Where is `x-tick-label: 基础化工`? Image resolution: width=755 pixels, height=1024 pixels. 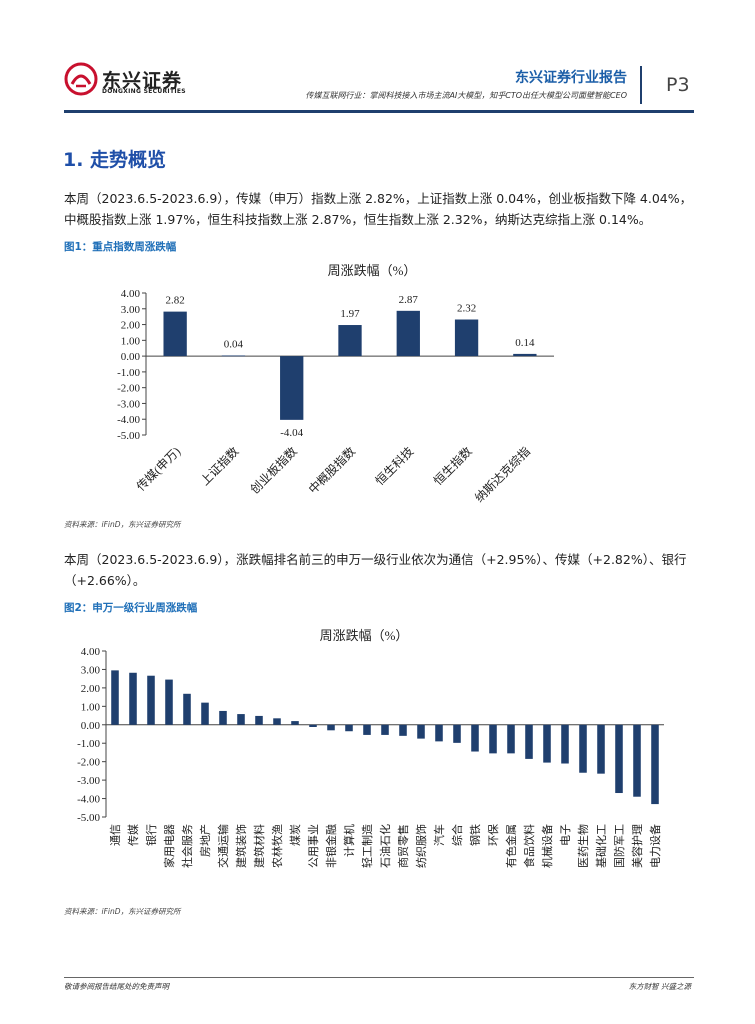
x-tick-label: 基础化工 is located at coordinates (601, 846).